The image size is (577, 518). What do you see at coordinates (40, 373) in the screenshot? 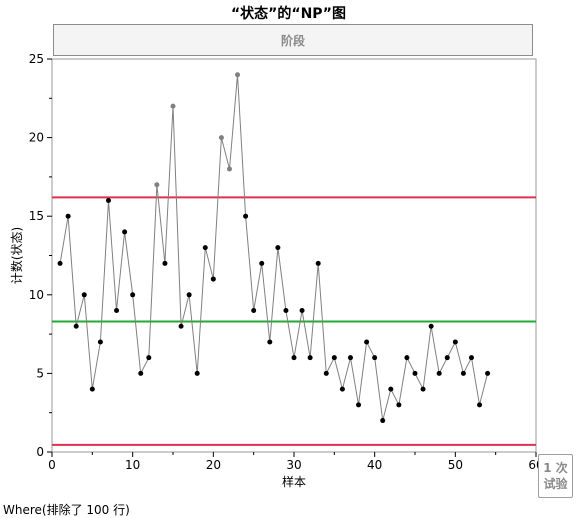
I see `y-tick-label: 5` at bounding box center [40, 373].